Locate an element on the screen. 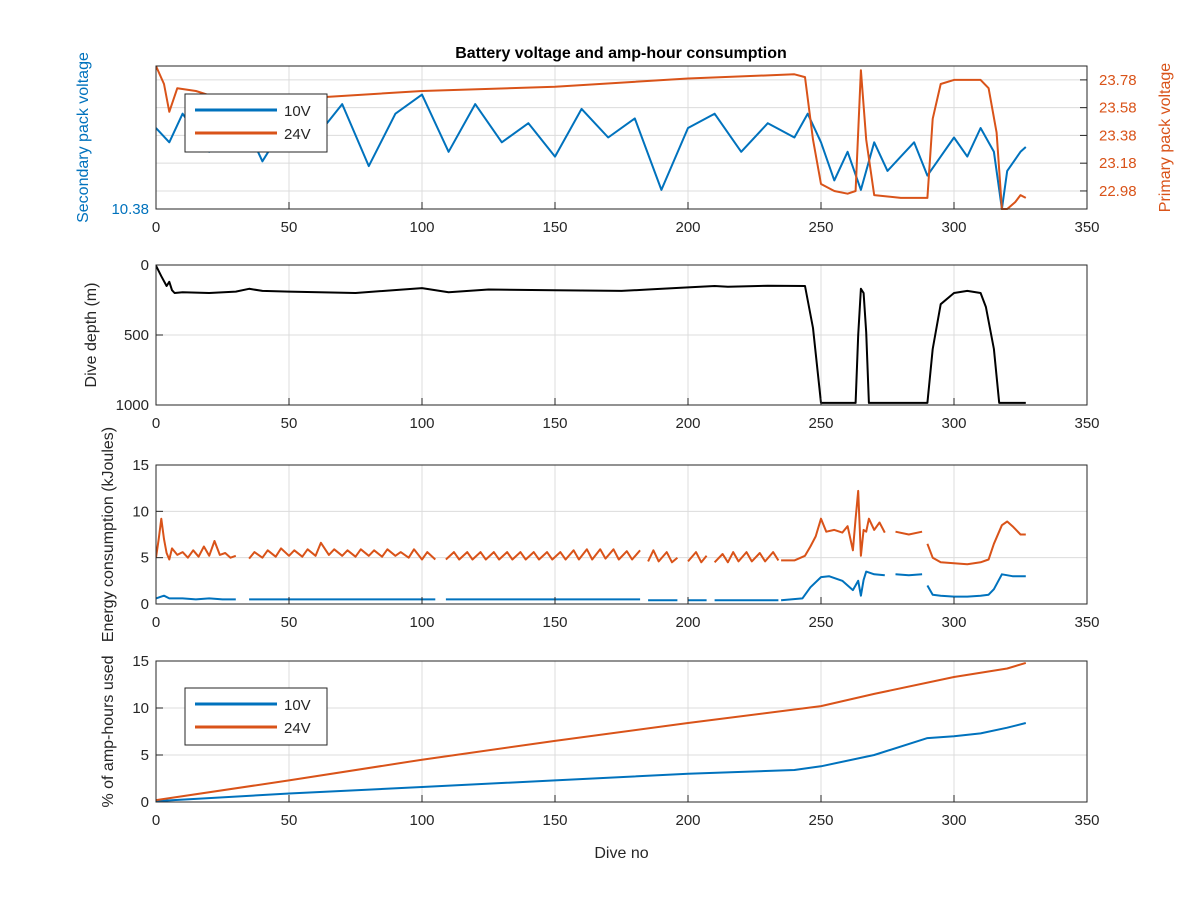 The width and height of the screenshot is (1200, 905). depth-x-tick-label: 250 is located at coordinates (820, 423).